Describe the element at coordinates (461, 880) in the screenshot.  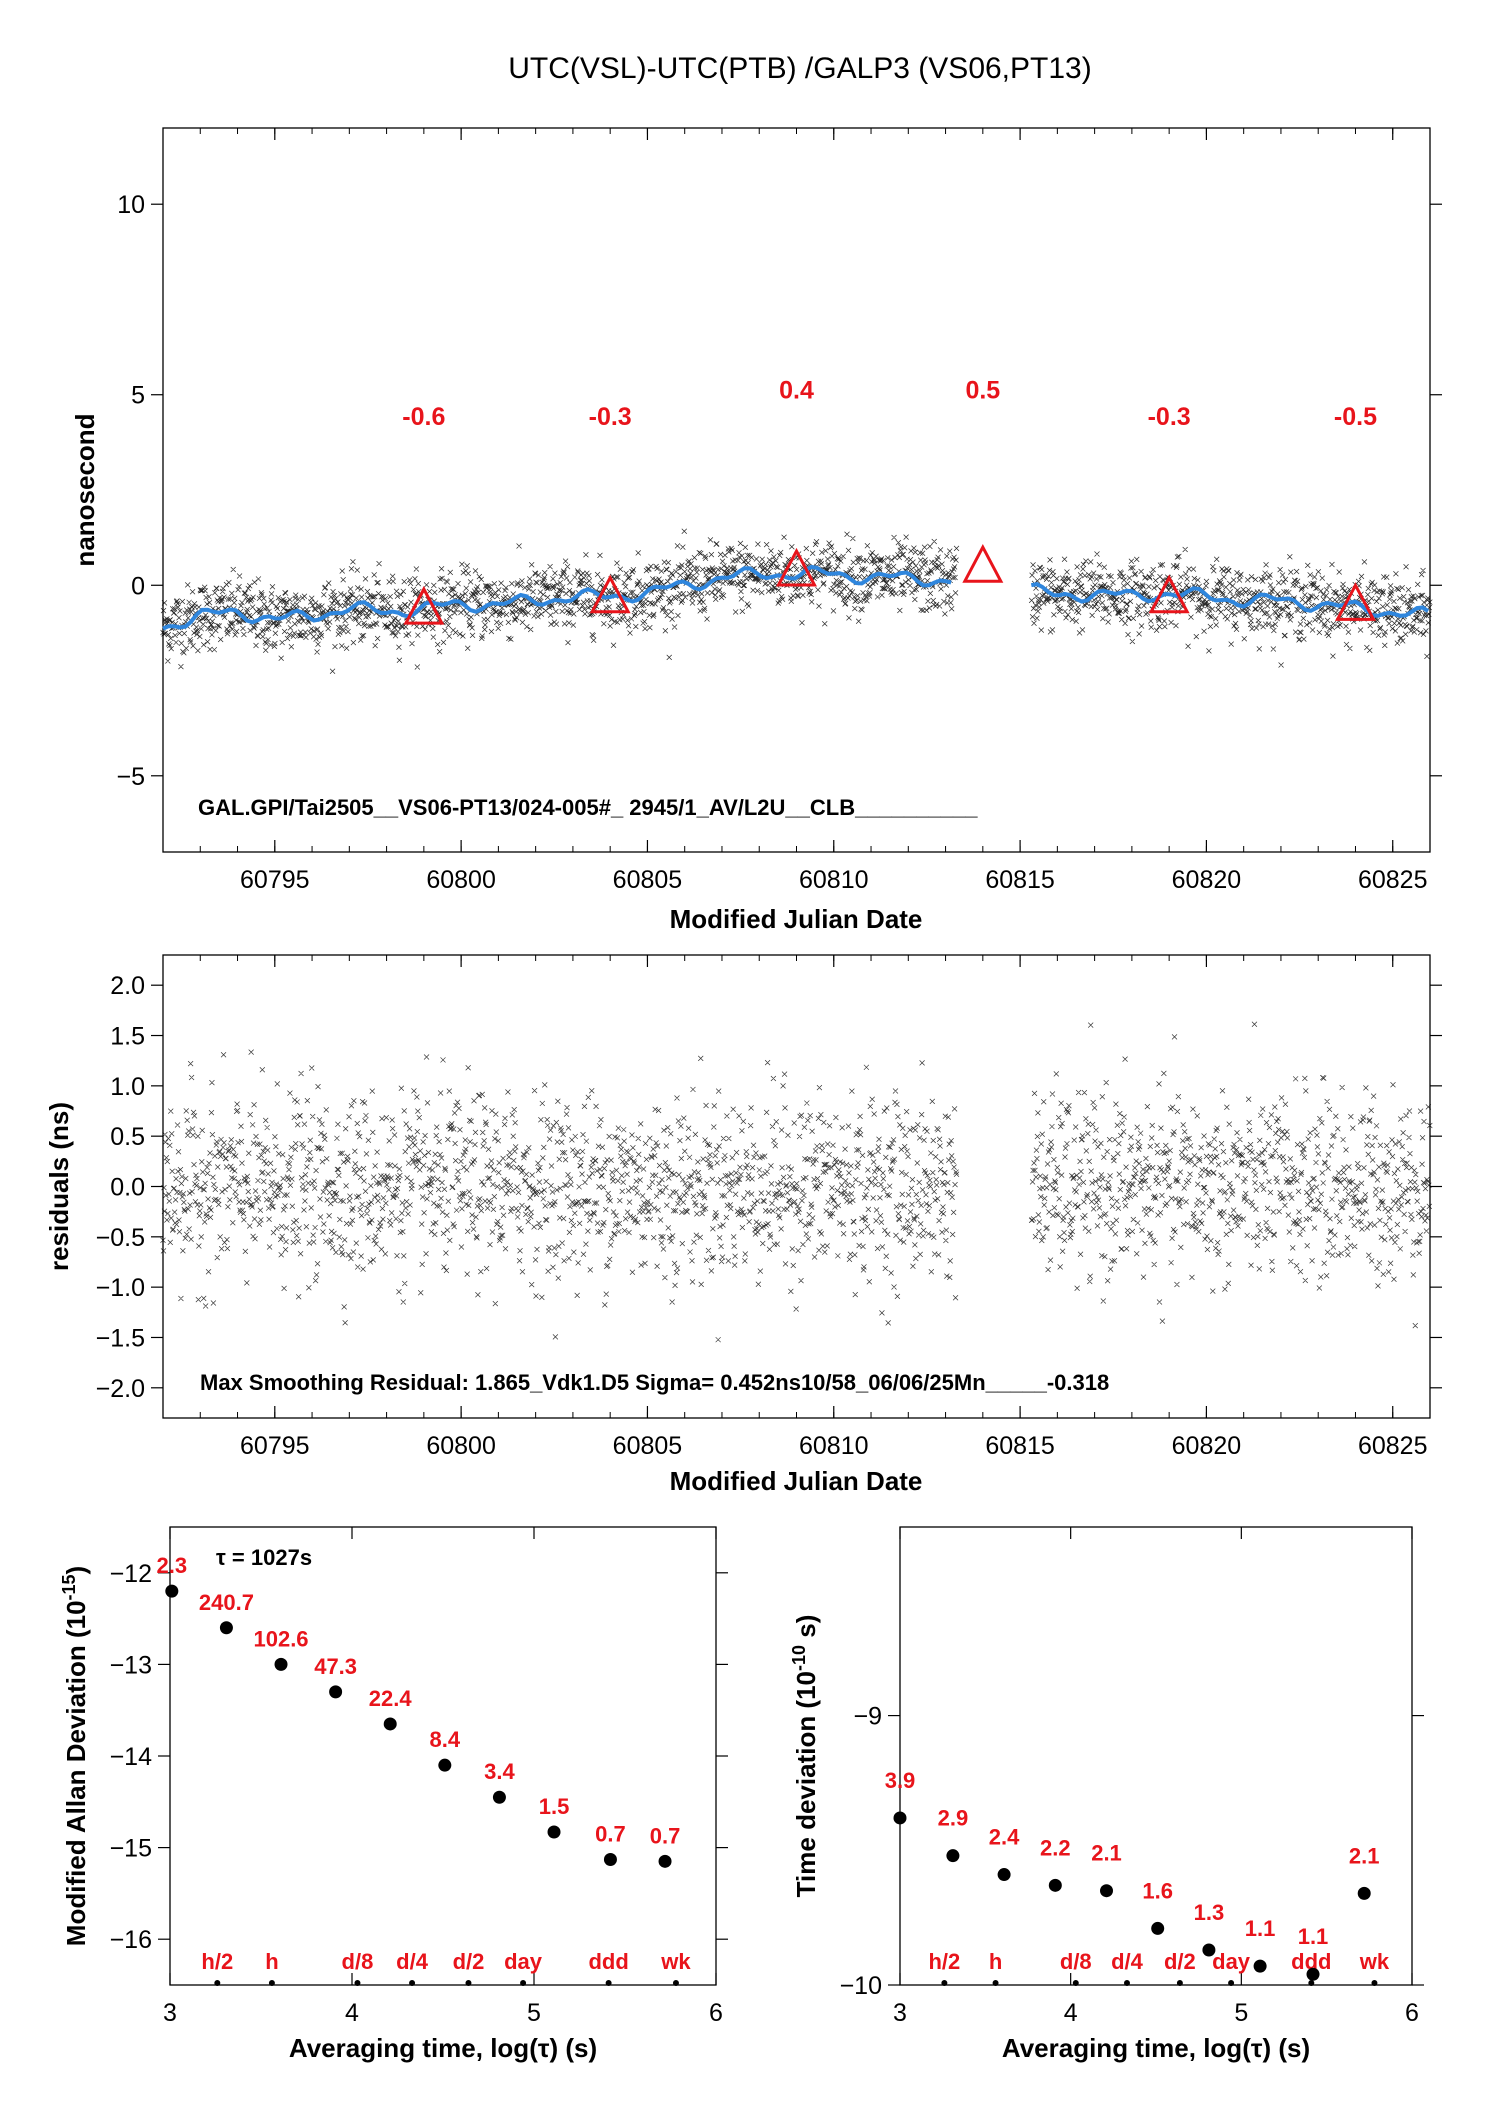
I see `x-tick-label: 60800` at that location.